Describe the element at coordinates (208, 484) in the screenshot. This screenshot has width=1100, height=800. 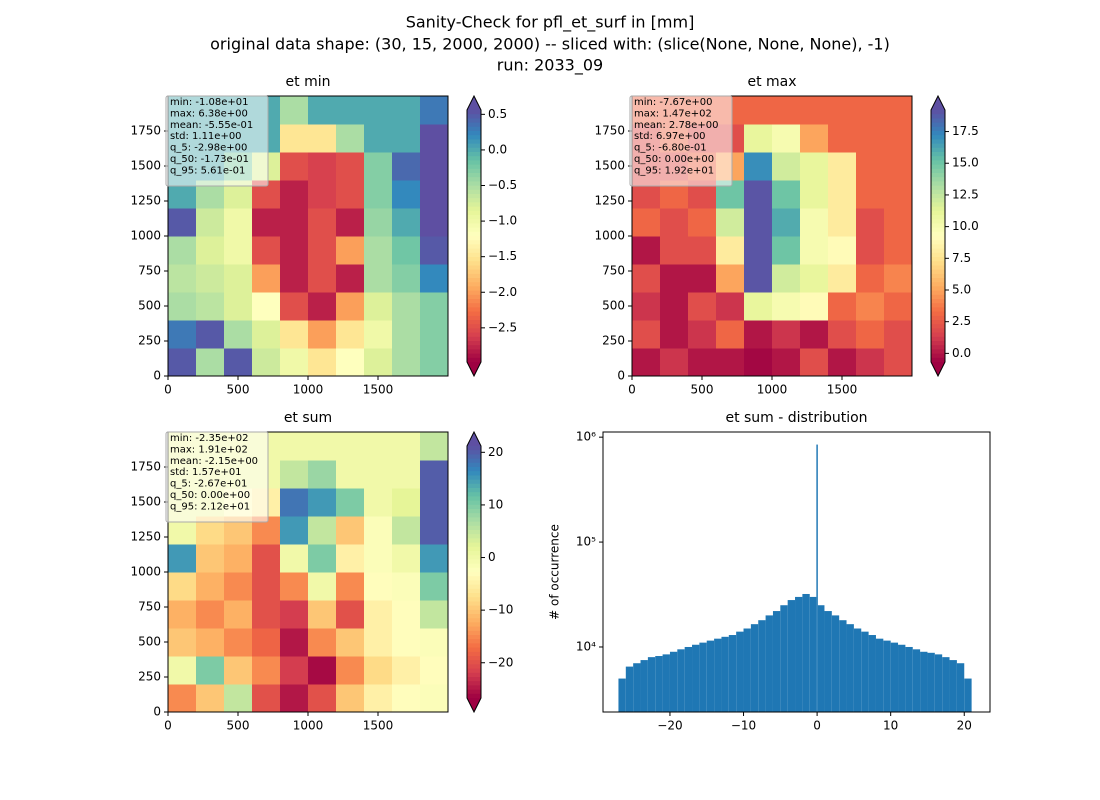
I see `stats-line: q_5: -2.67e+01` at that location.